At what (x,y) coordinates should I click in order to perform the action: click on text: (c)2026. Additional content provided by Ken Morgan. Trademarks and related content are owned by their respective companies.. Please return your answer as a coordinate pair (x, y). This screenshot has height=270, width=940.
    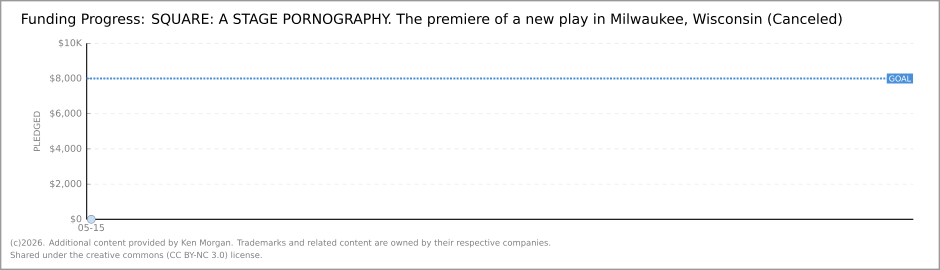
    Looking at the image, I should click on (280, 243).